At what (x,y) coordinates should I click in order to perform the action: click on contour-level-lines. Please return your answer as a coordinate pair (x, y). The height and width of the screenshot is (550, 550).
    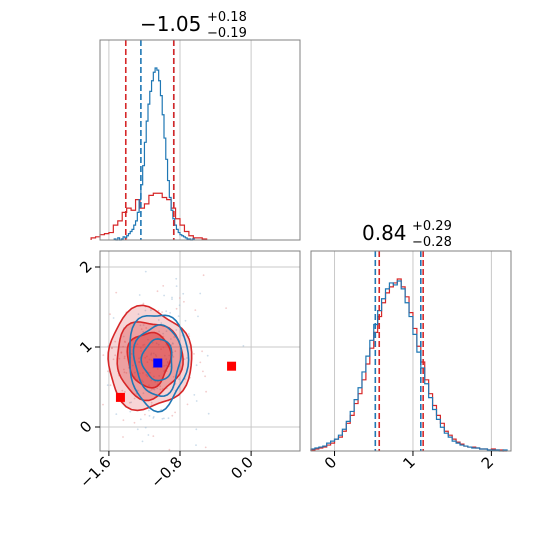
    Looking at the image, I should click on (150, 358).